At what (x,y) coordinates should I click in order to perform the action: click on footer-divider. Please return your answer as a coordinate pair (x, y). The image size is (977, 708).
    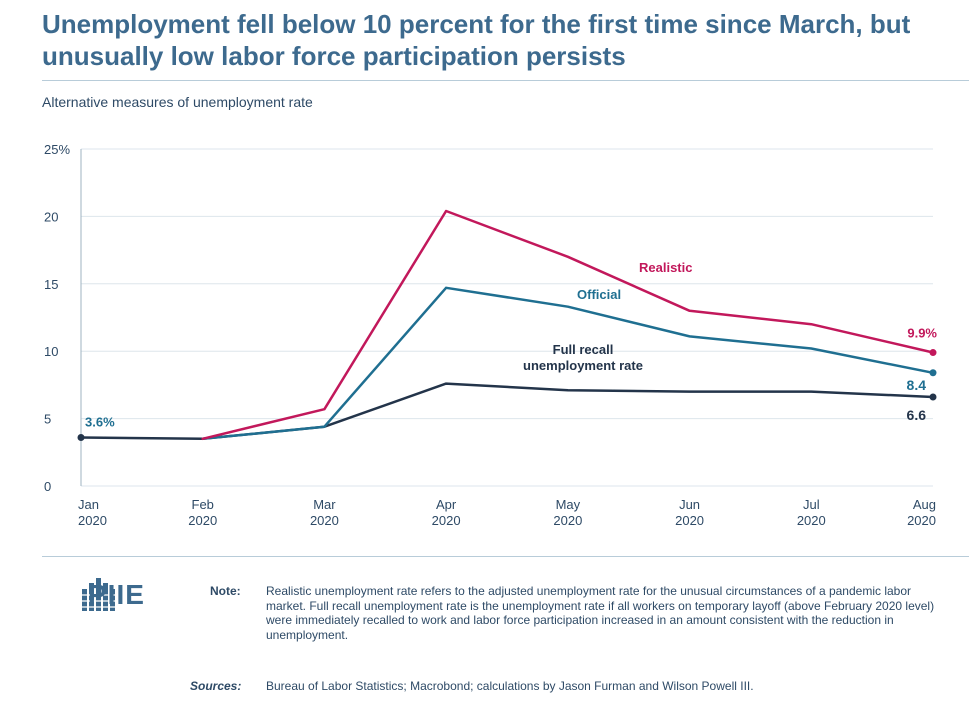
    Looking at the image, I should click on (505, 556).